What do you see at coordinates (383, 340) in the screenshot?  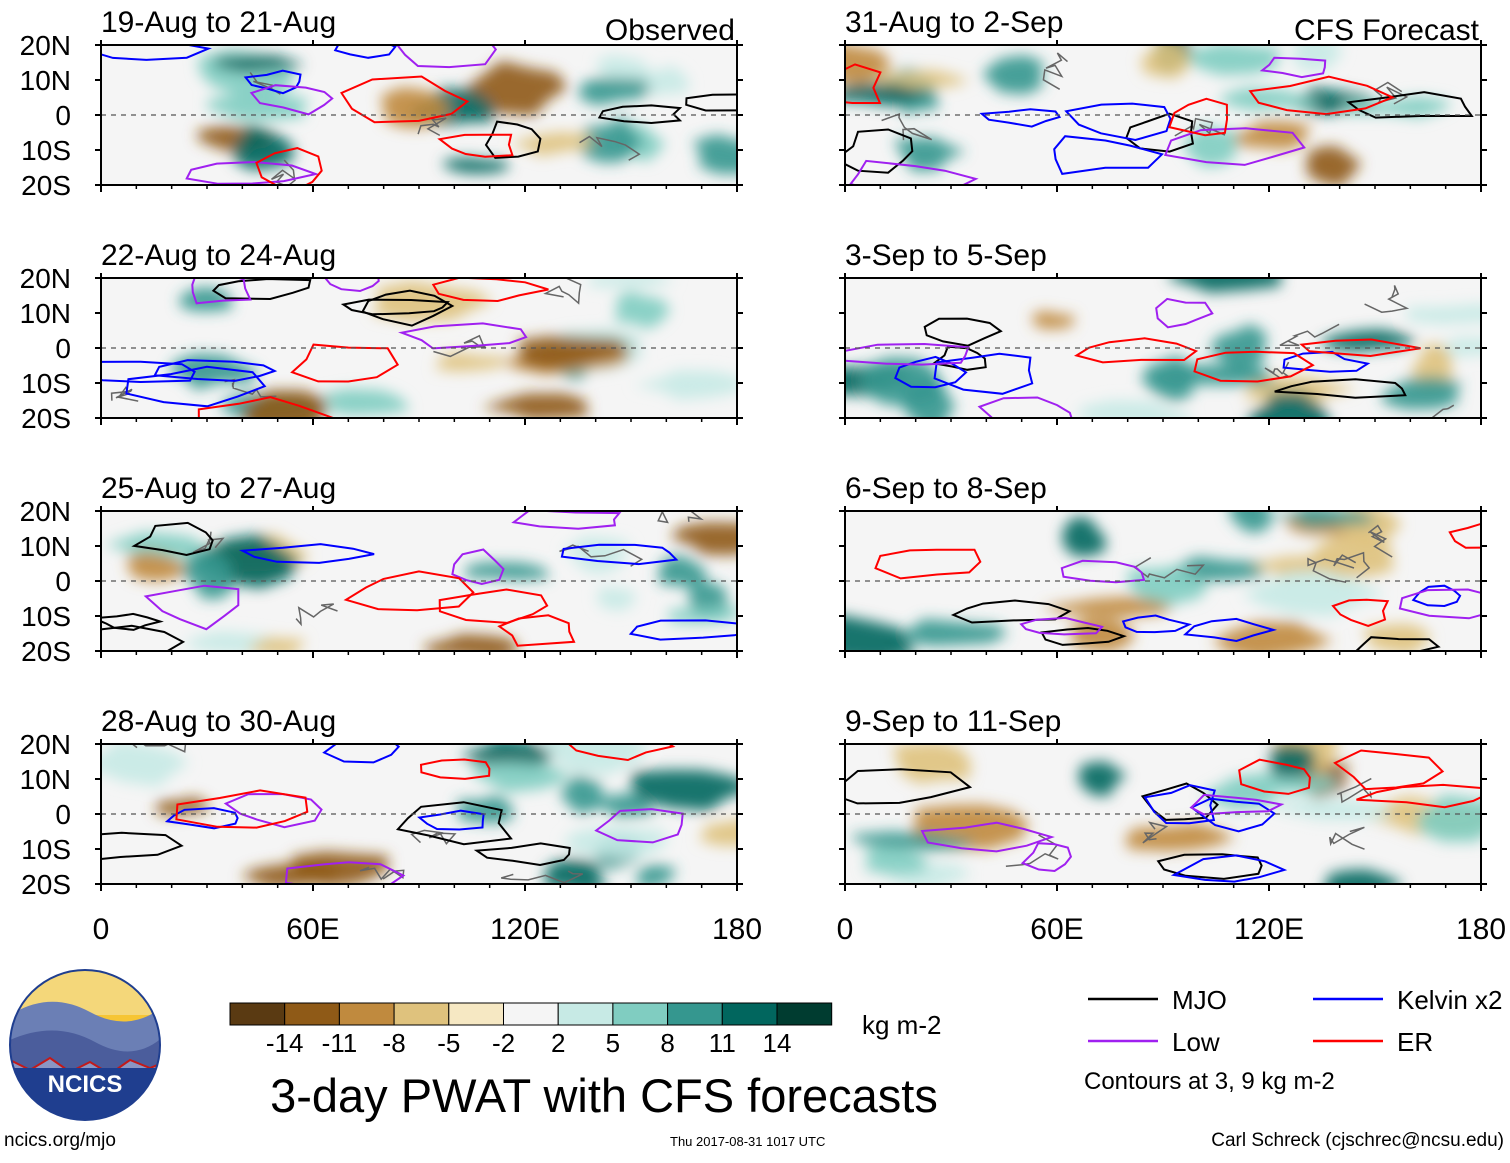 I see `map-panel: 20N 10N 0 10S 20S 22-Aug to 24-Aug` at bounding box center [383, 340].